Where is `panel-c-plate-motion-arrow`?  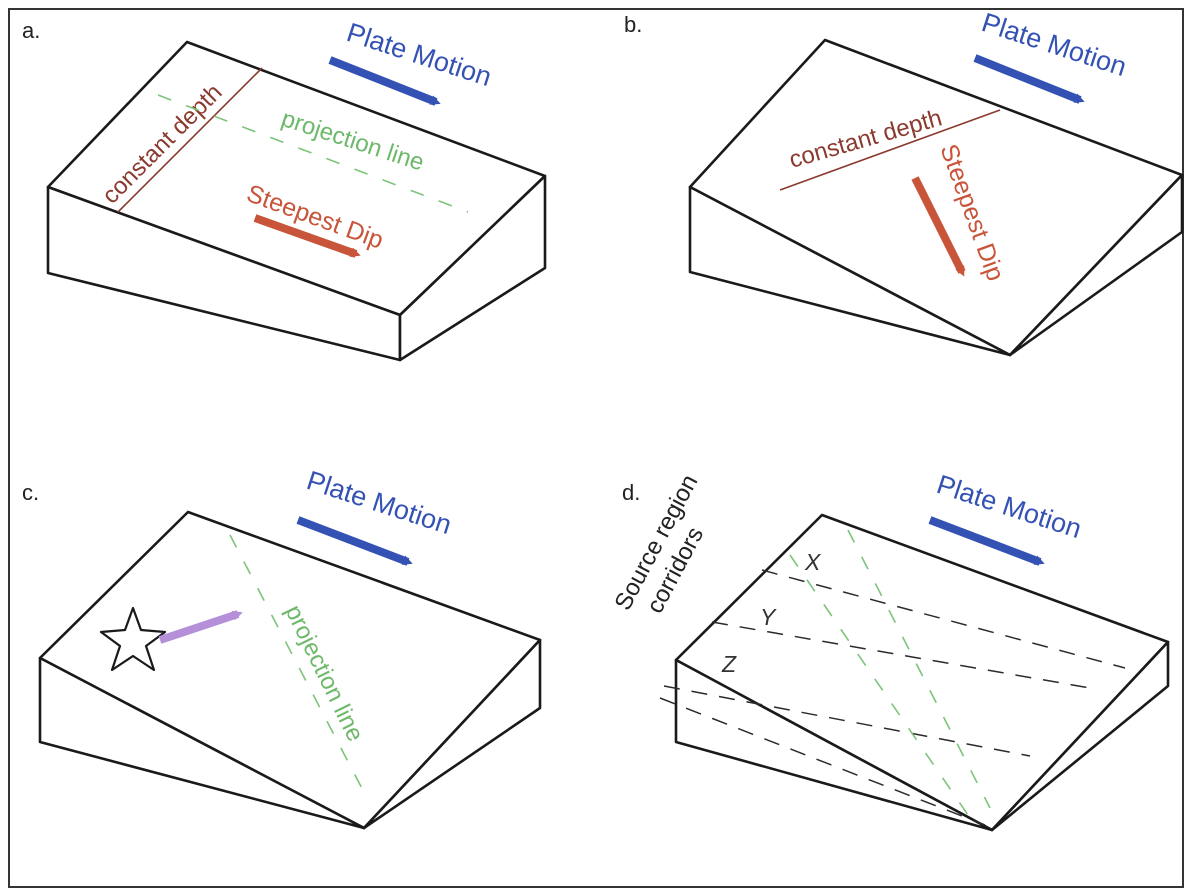
panel-c-plate-motion-arrow is located at coordinates (353, 541).